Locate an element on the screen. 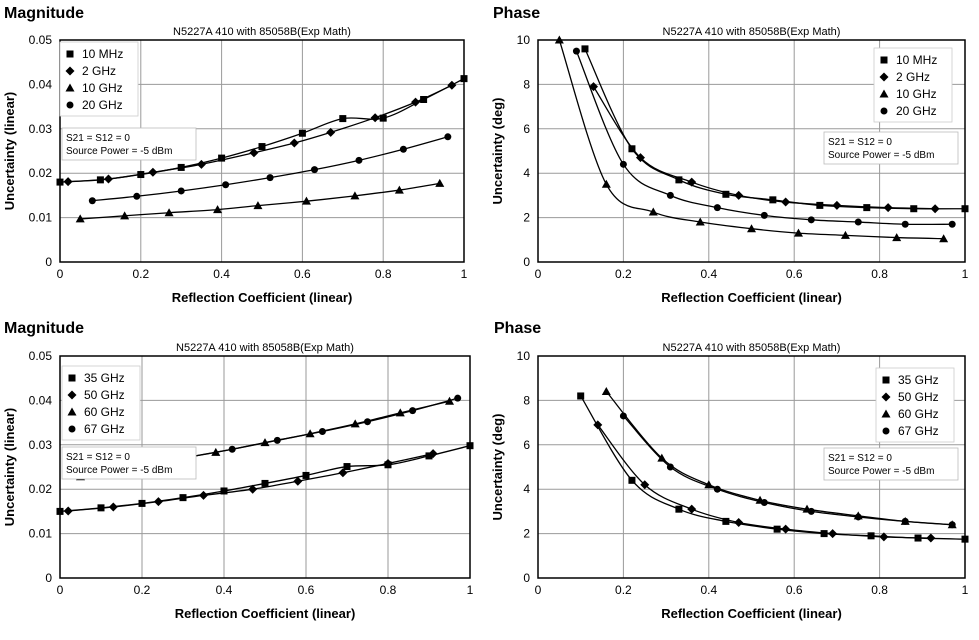  legend-label: 67 GHz is located at coordinates (104, 429).